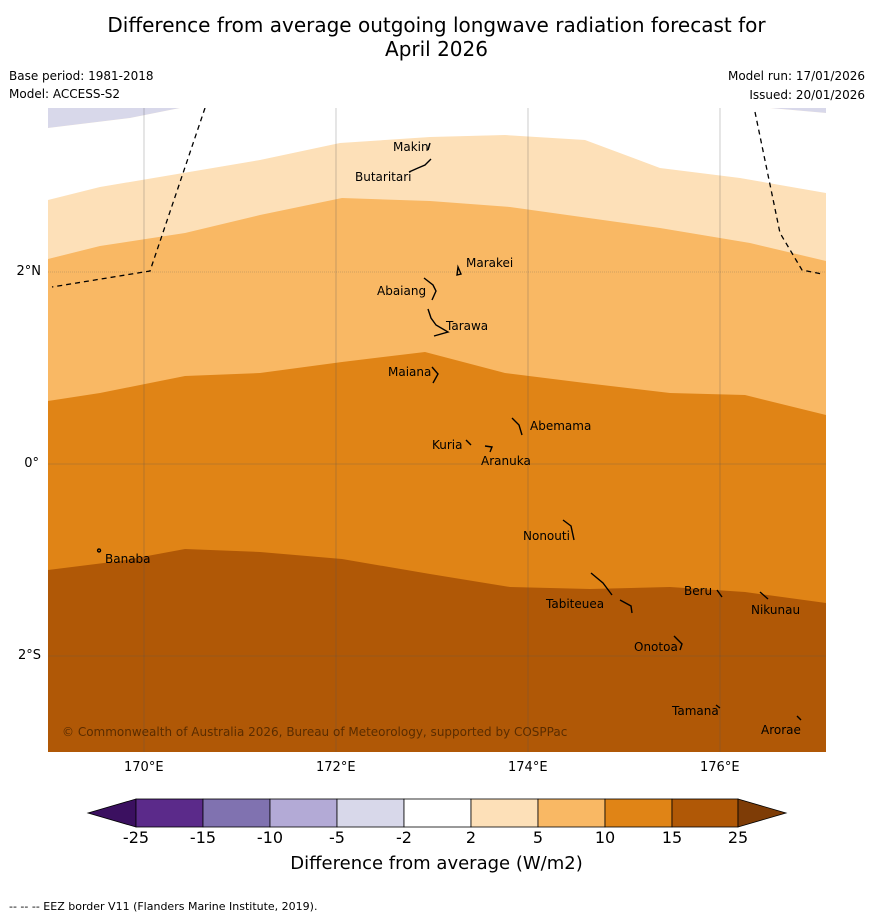 Image resolution: width=873 pixels, height=919 pixels. I want to click on lon-label-174e: 174°E, so click(528, 767).